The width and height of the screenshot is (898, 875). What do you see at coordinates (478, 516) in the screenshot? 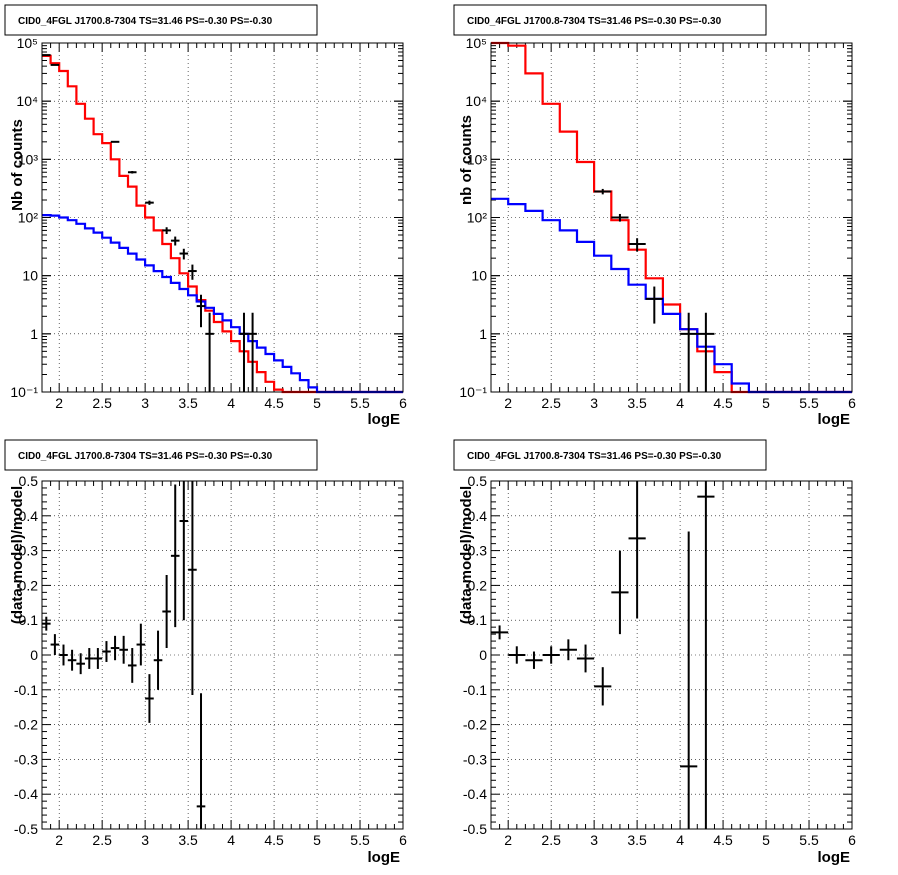
I see `y-tick-label: 0.4` at bounding box center [478, 516].